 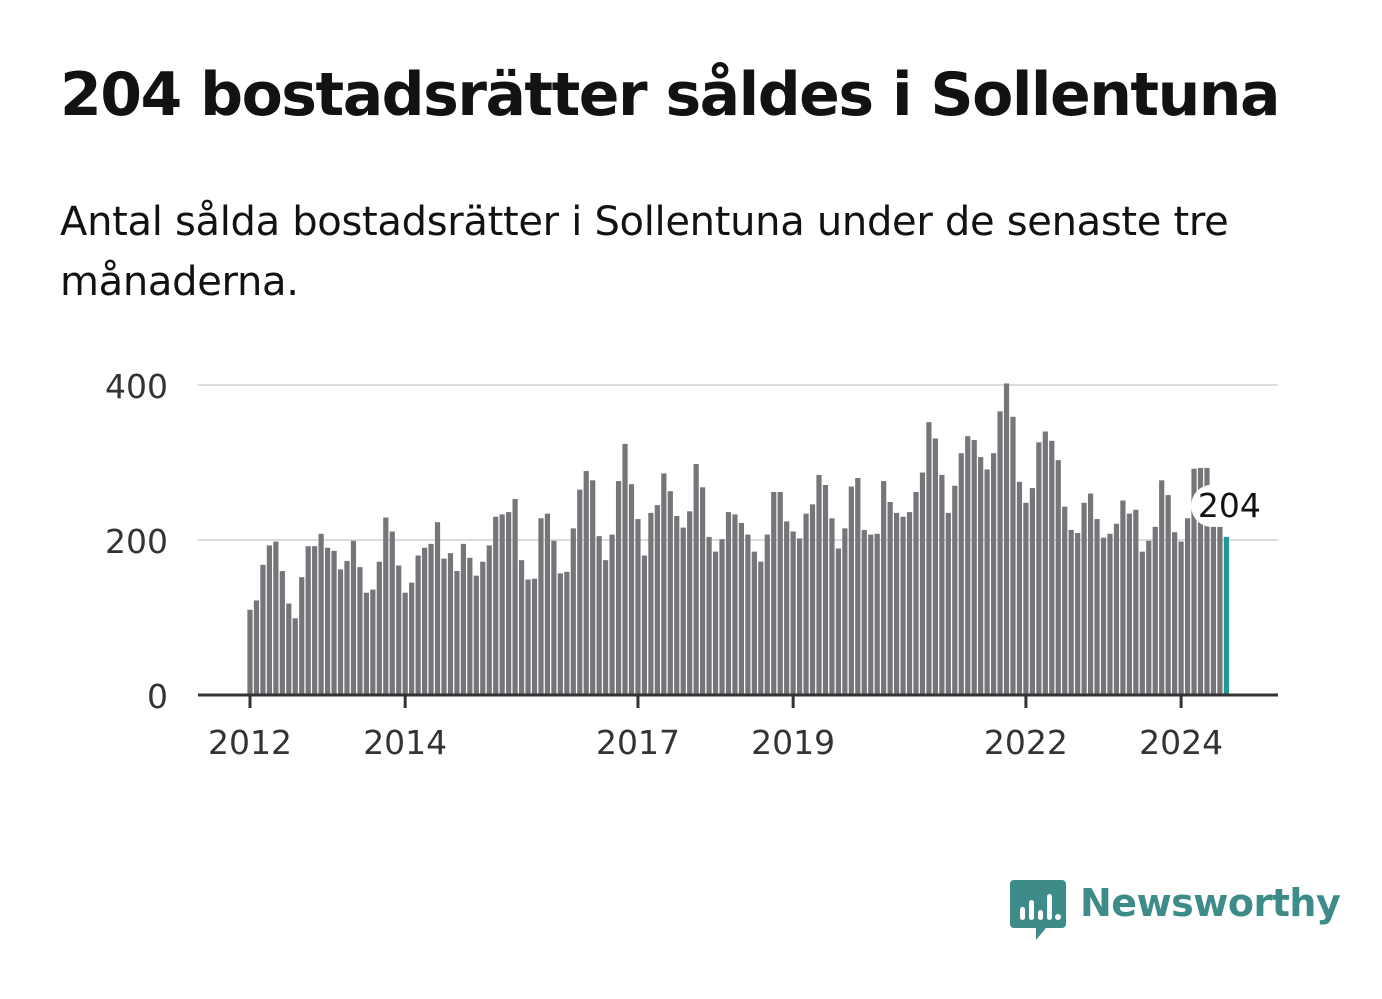 I want to click on brand-name: Newsworthy, so click(x=1210, y=903).